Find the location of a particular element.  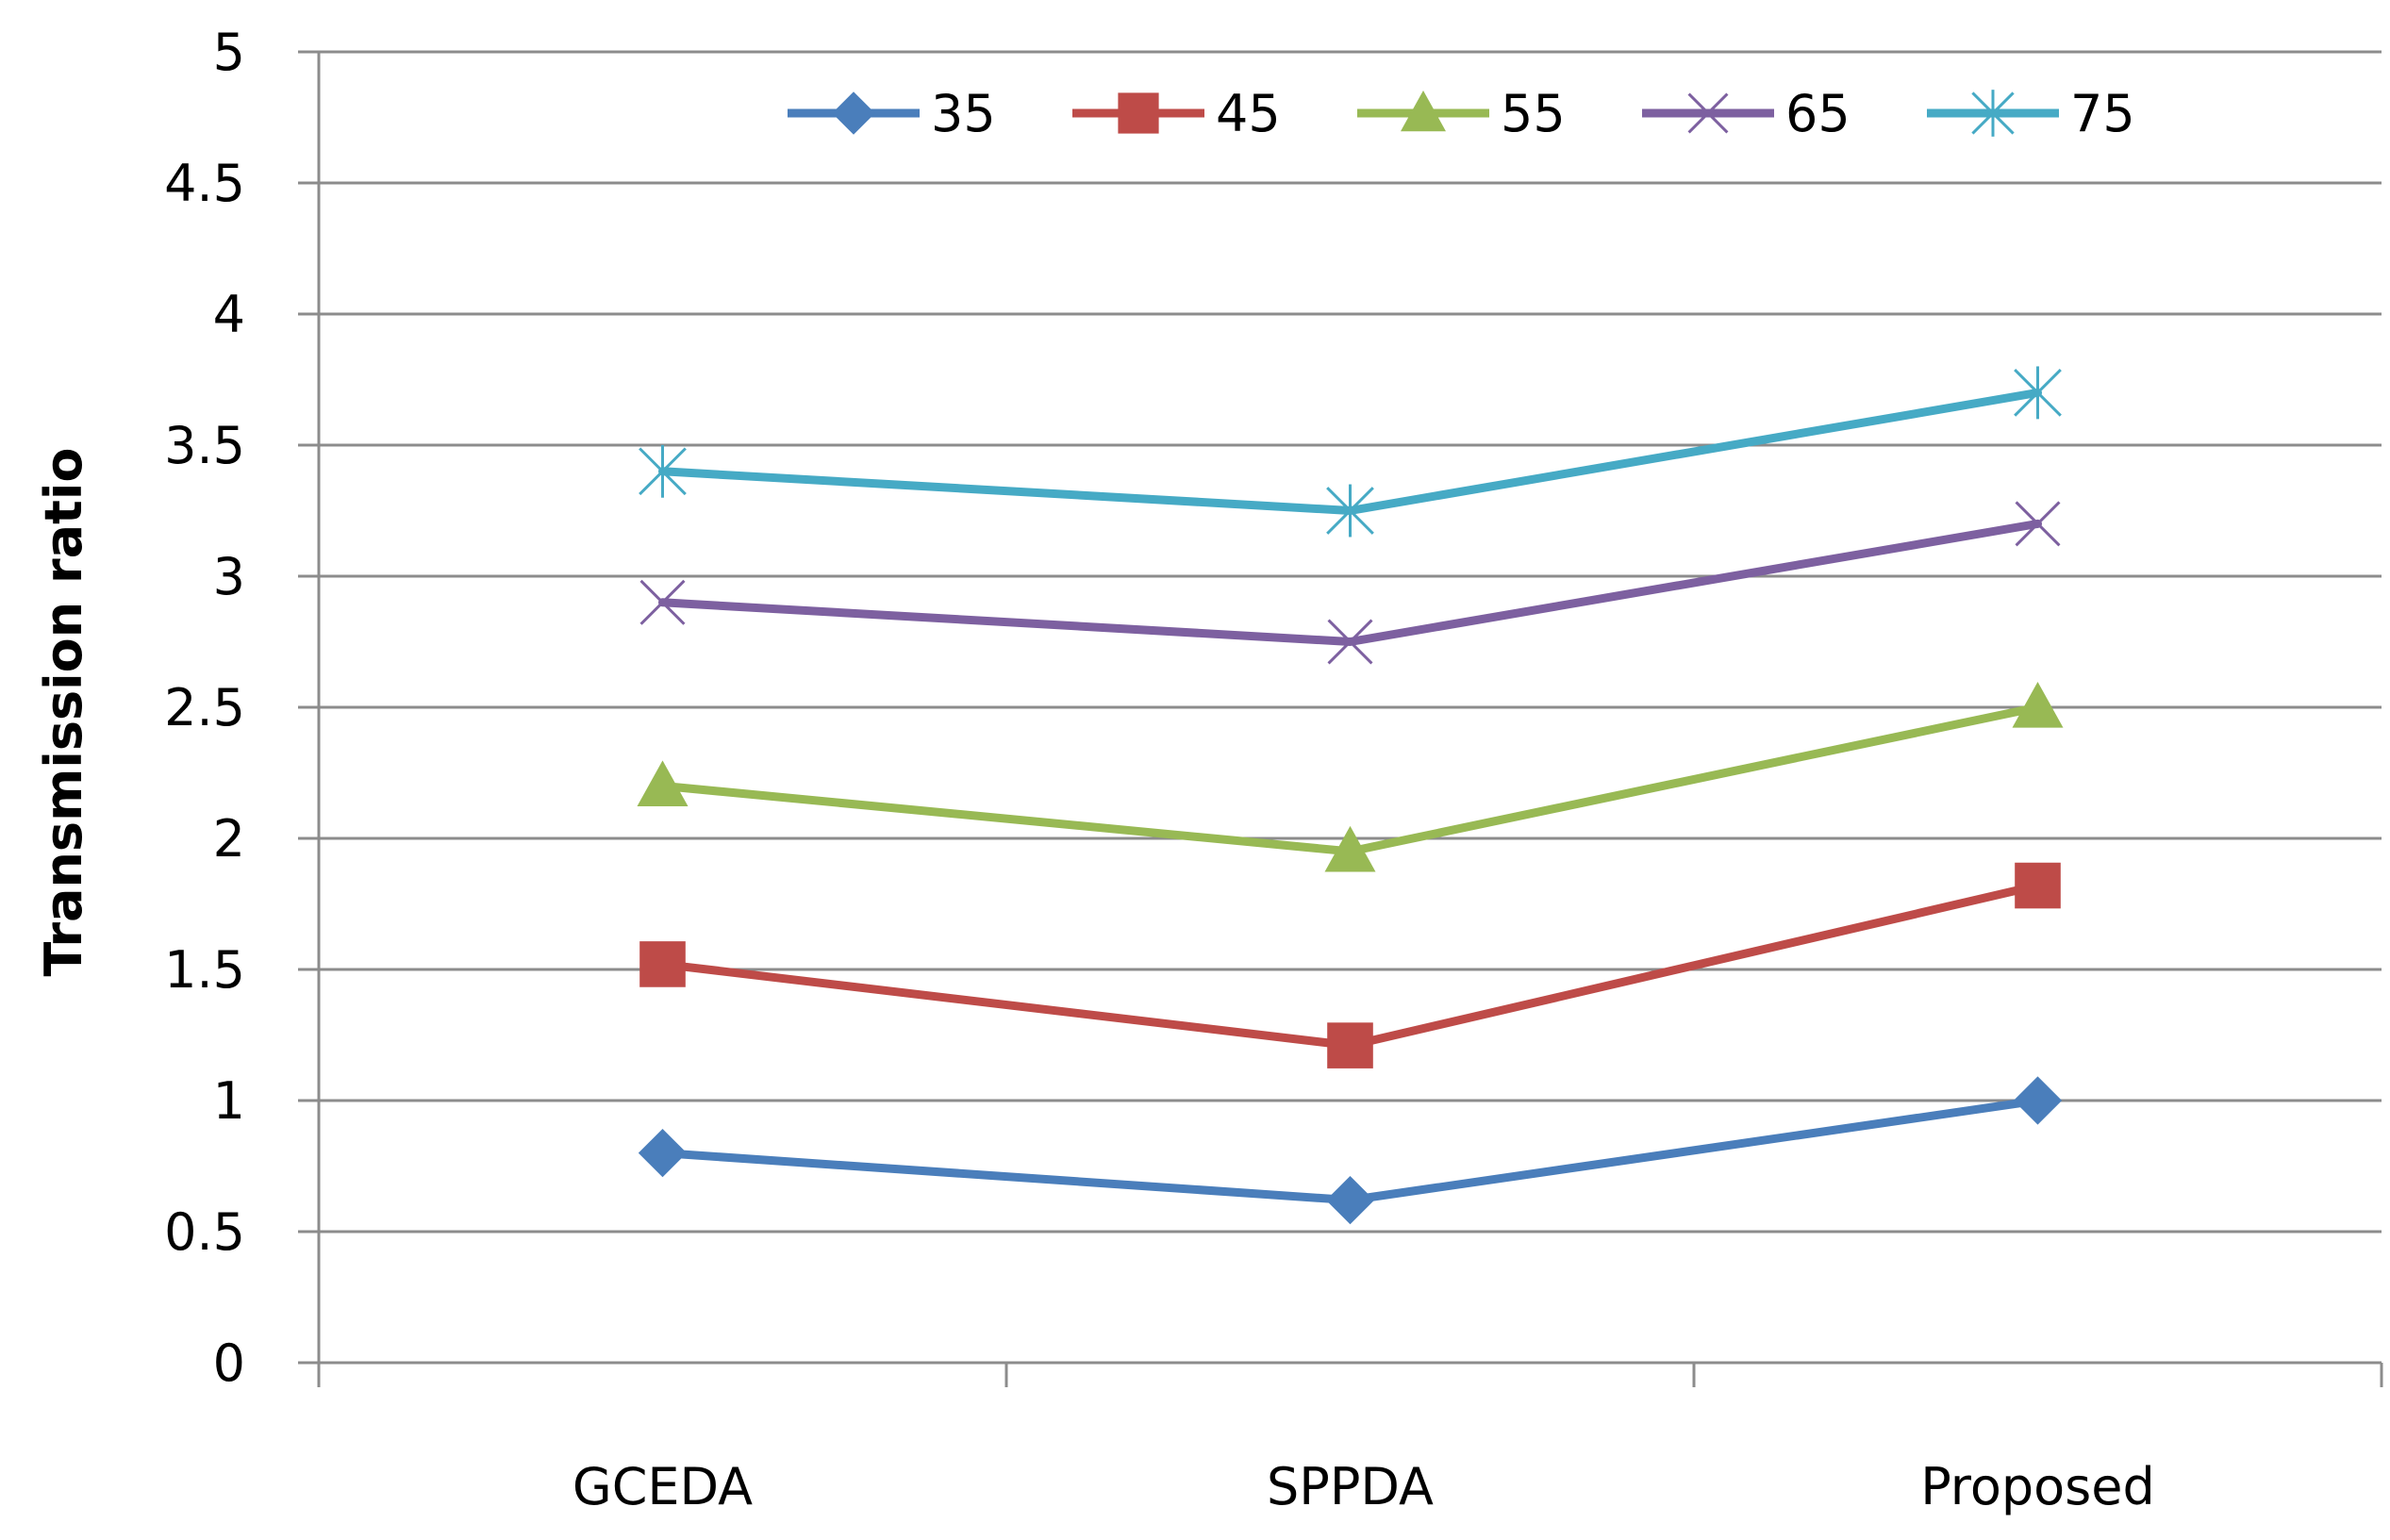

y-tick-label: 1 is located at coordinates (229, 1101).